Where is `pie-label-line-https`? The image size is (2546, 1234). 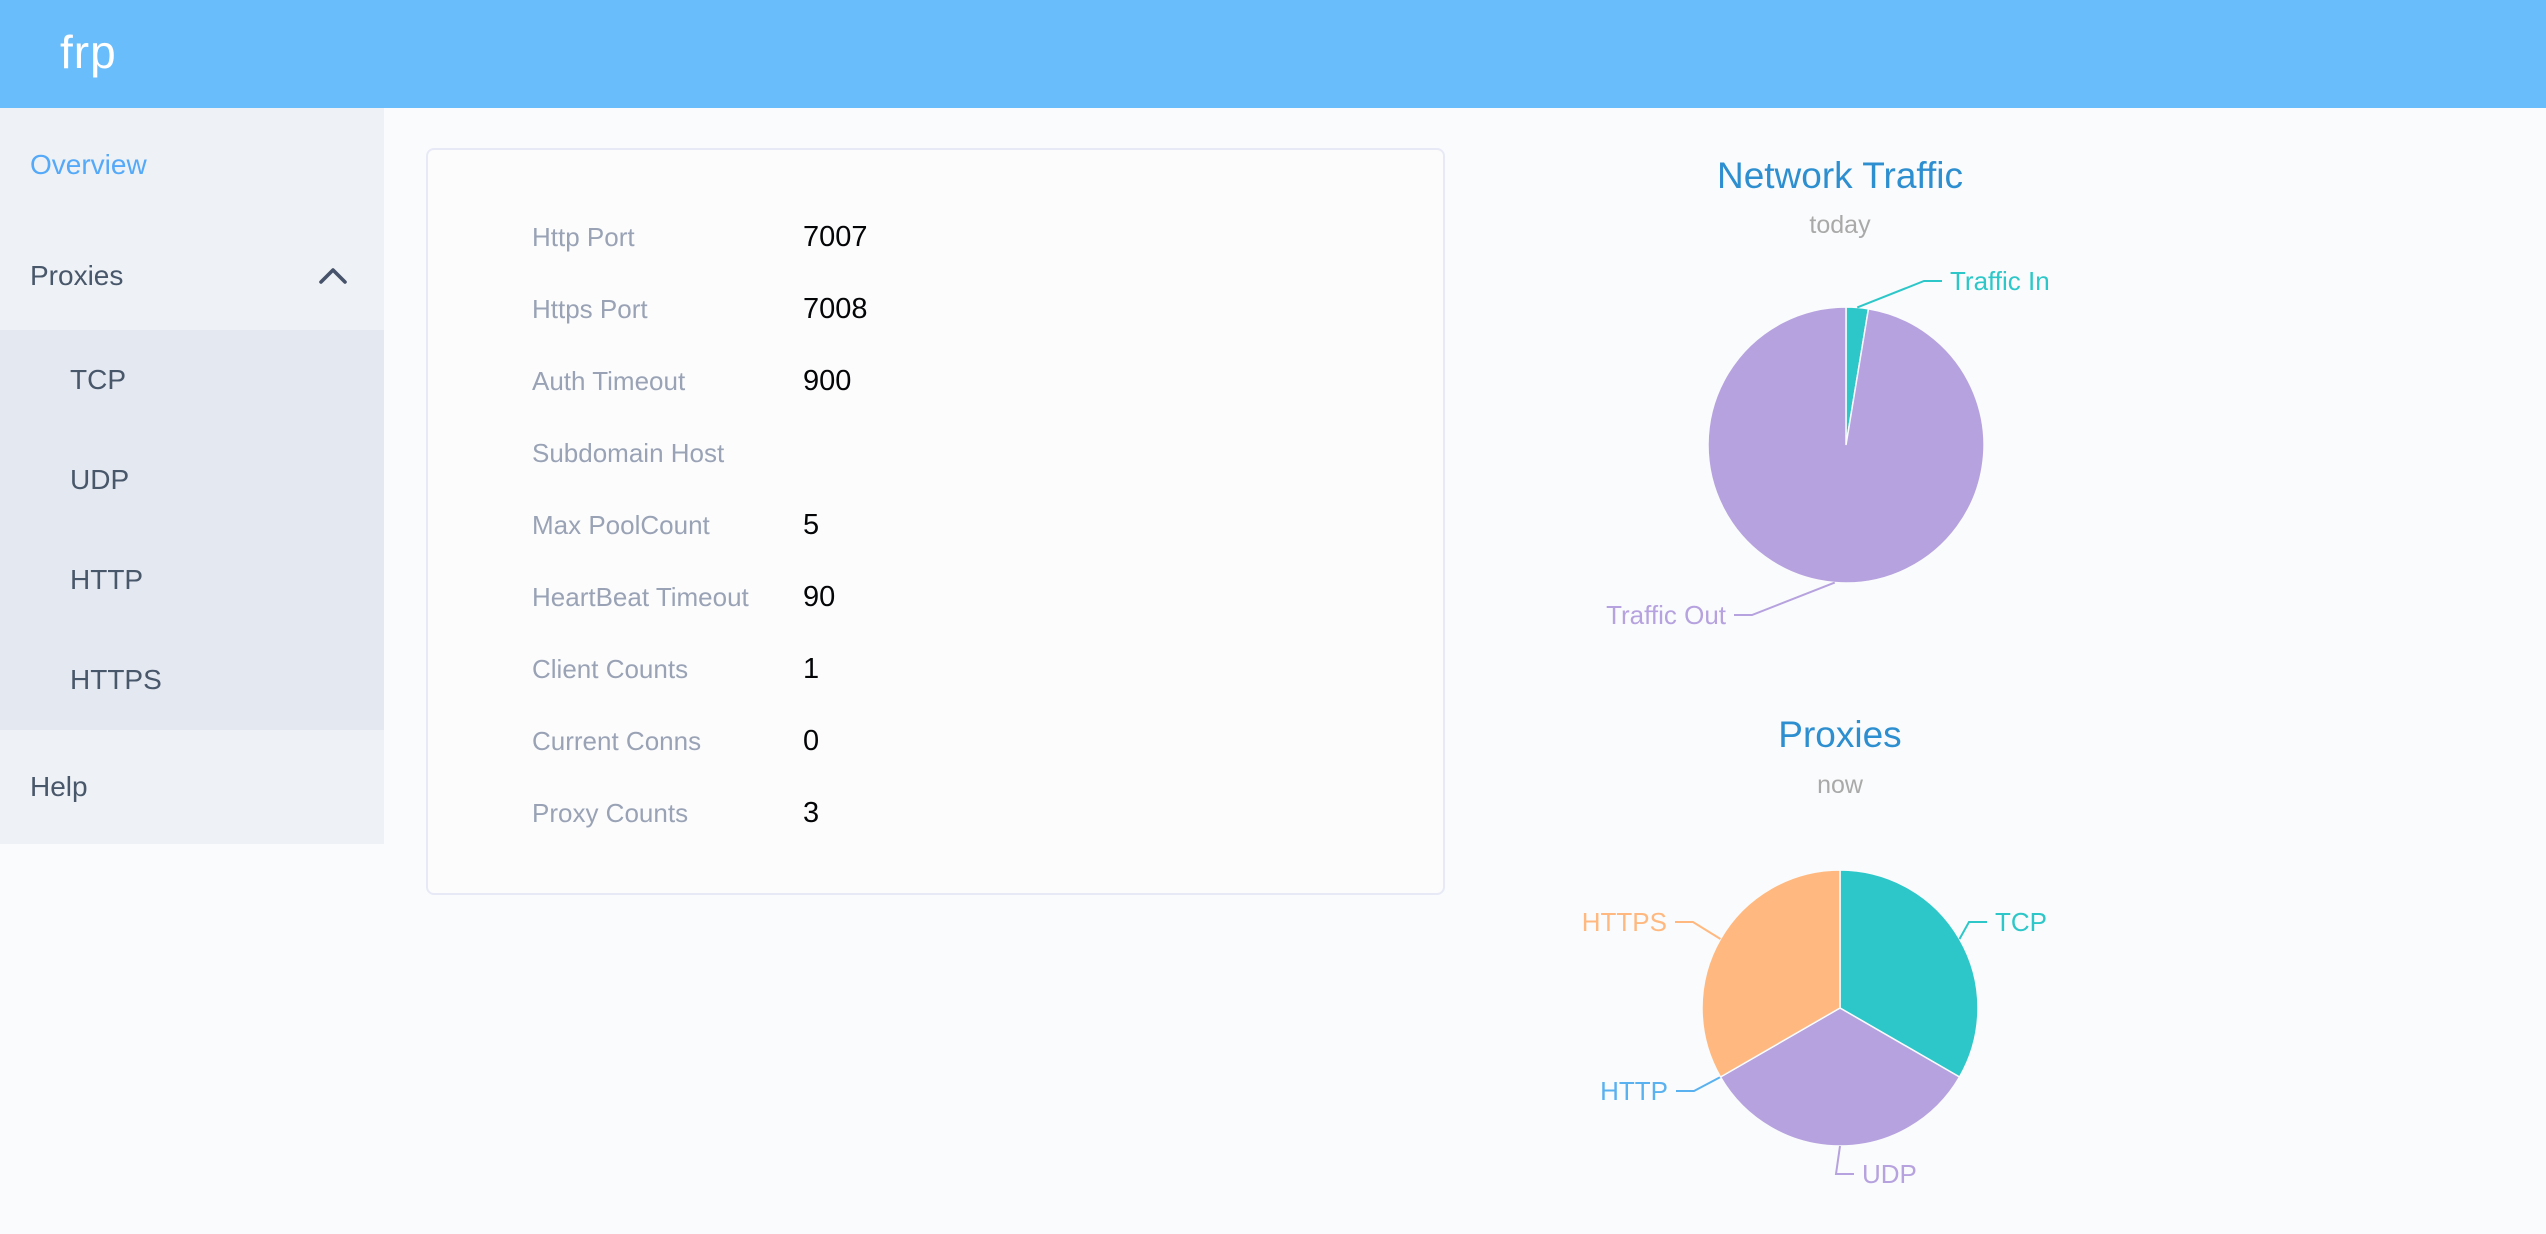
pie-label-line-https is located at coordinates (1698, 930).